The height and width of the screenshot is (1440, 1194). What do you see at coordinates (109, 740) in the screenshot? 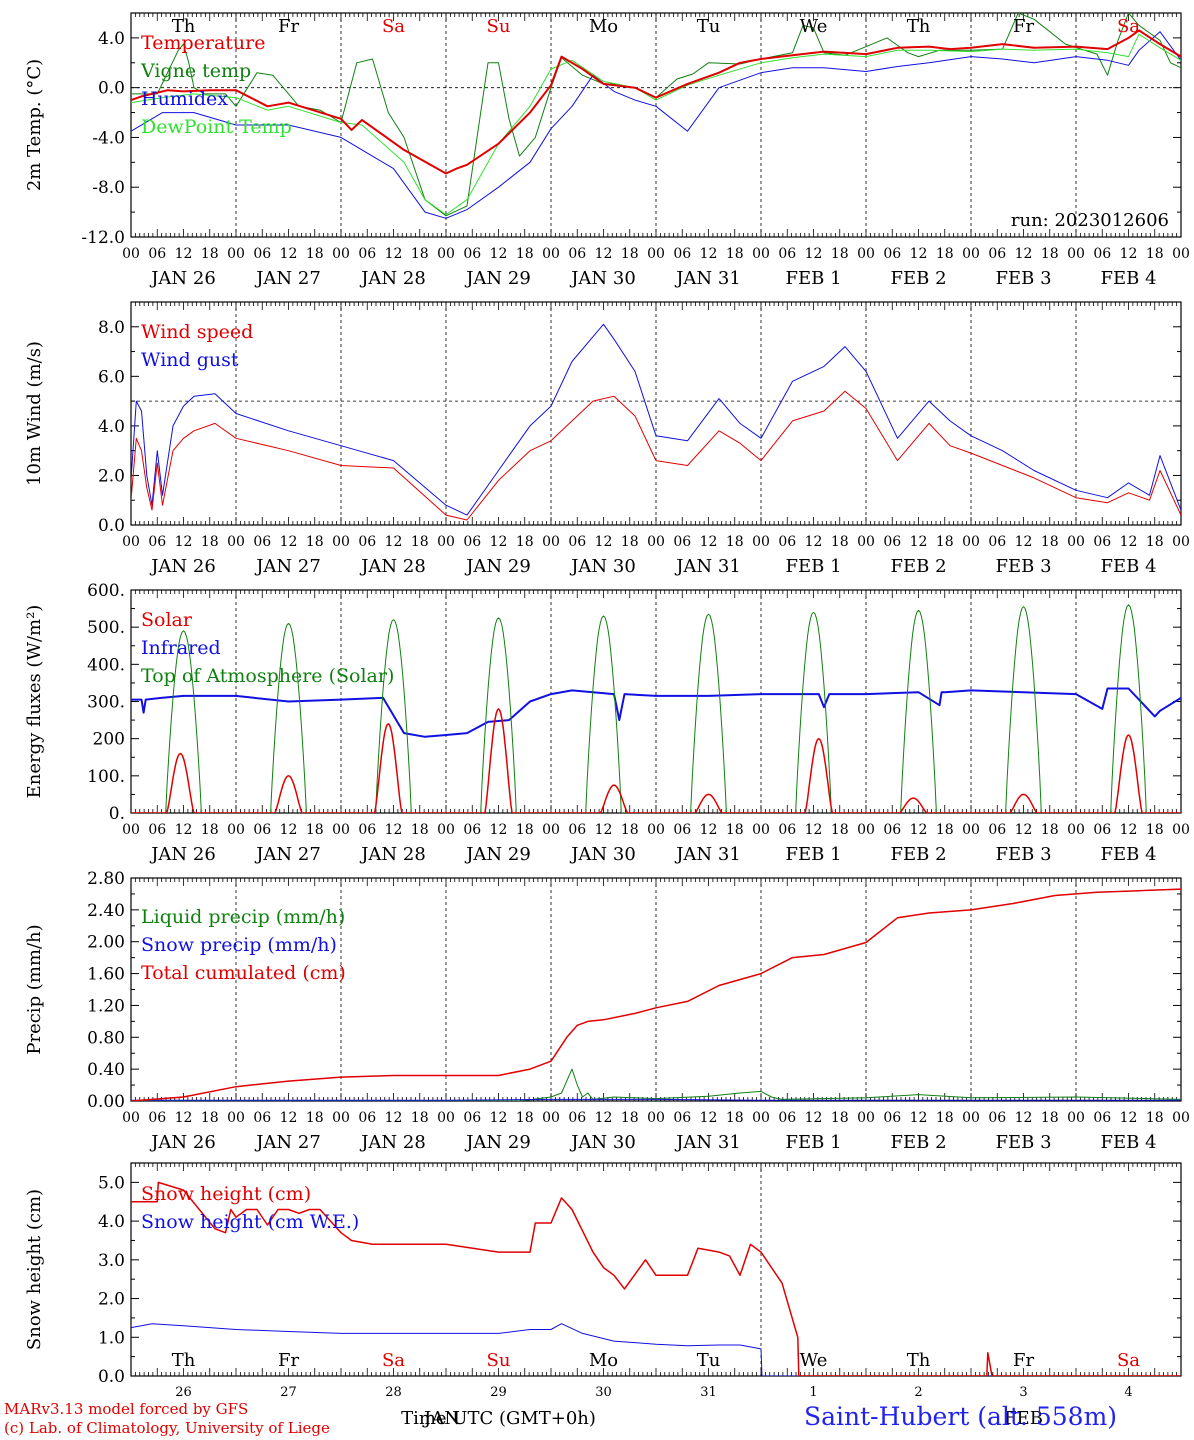
I see `y-tick-label: 200` at bounding box center [109, 740].